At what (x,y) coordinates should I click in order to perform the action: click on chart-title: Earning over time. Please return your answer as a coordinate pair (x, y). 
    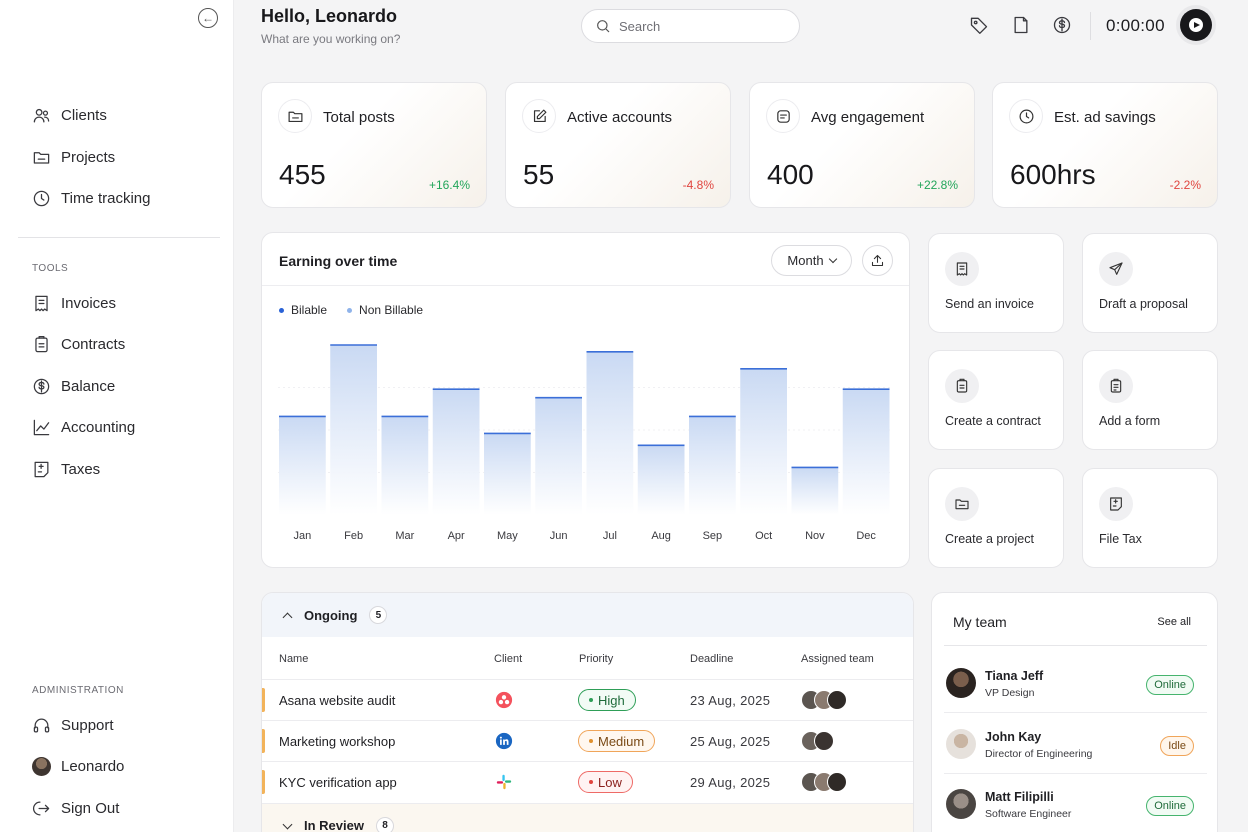
    Looking at the image, I should click on (338, 261).